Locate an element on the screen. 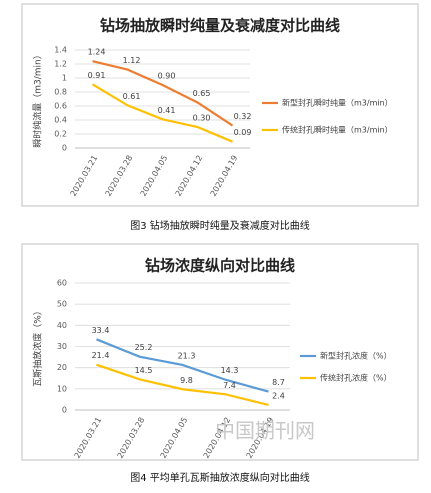 The height and width of the screenshot is (493, 431). data-label: 7.4 is located at coordinates (229, 385).